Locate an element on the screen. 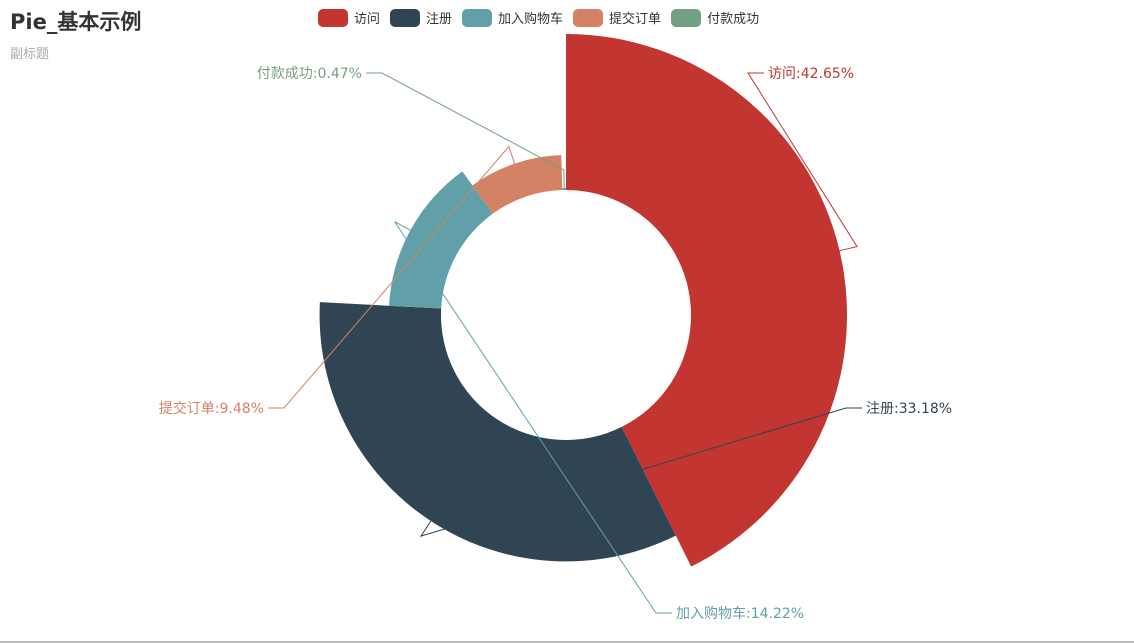 This screenshot has width=1134, height=643. legend-swatch-add-to-cart is located at coordinates (477, 17).